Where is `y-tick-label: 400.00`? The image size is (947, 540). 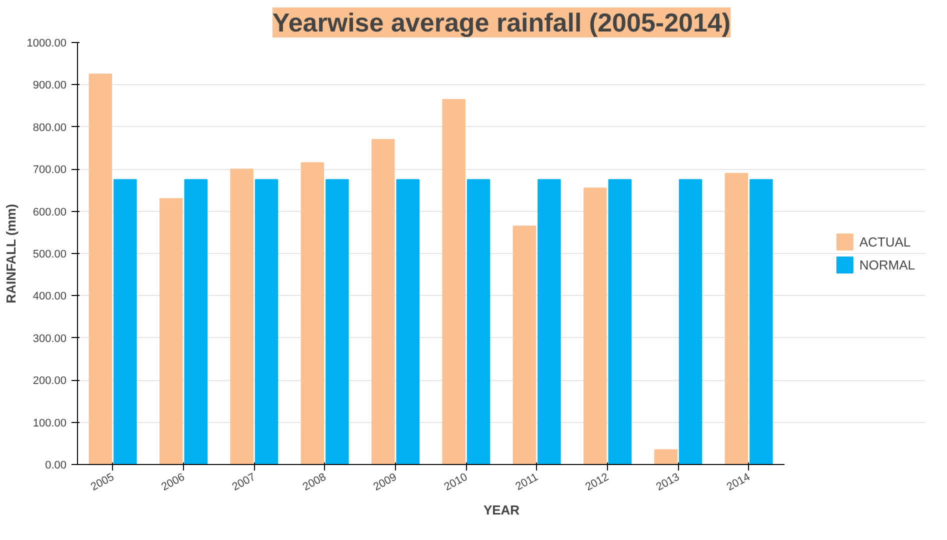
y-tick-label: 400.00 is located at coordinates (49, 296).